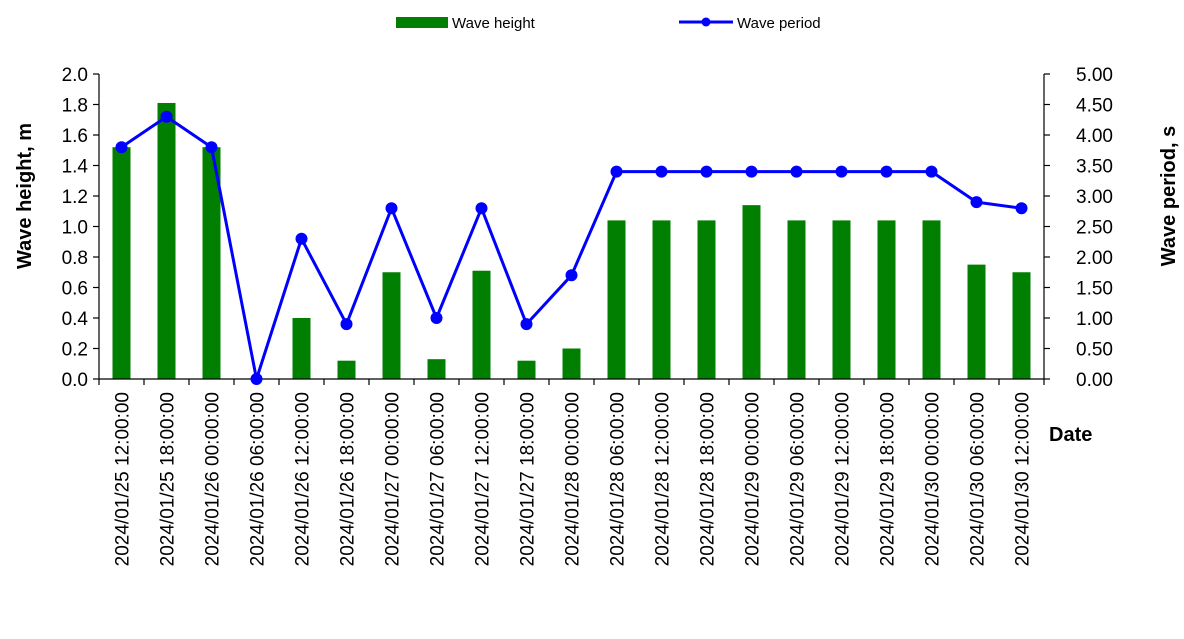 This screenshot has height=639, width=1184. What do you see at coordinates (75, 380) in the screenshot?
I see `y-tick-label: 0.0` at bounding box center [75, 380].